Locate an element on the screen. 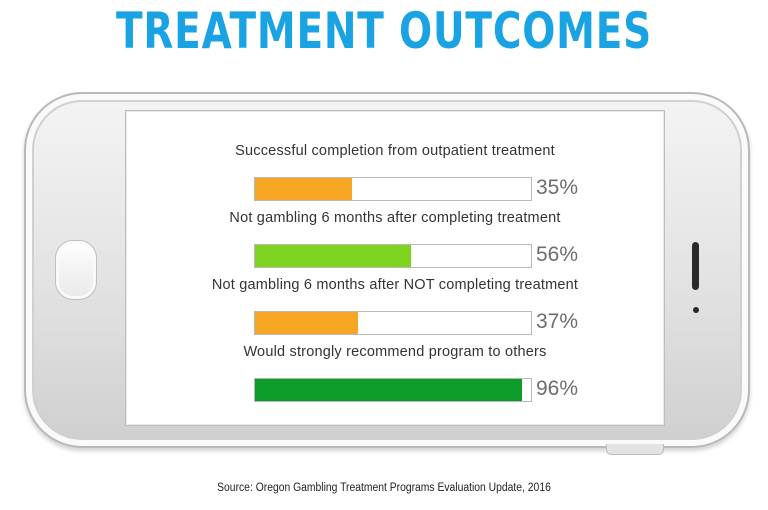 This screenshot has height=510, width=768. value-label: 96% is located at coordinates (557, 388).